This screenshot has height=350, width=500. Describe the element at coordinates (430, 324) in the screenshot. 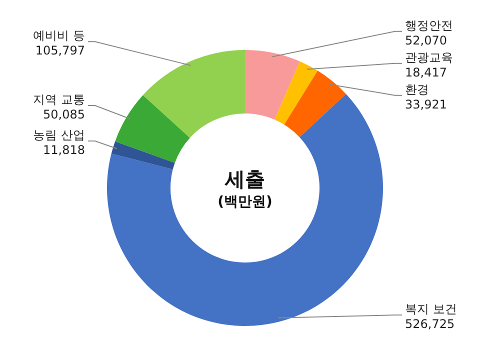

I see `data-label: 526,725` at that location.